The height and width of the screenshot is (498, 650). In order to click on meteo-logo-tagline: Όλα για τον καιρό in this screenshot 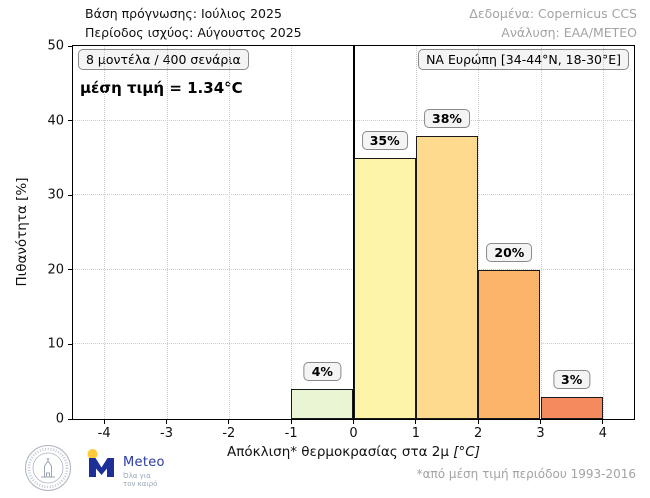, I will do `click(140, 480)`.